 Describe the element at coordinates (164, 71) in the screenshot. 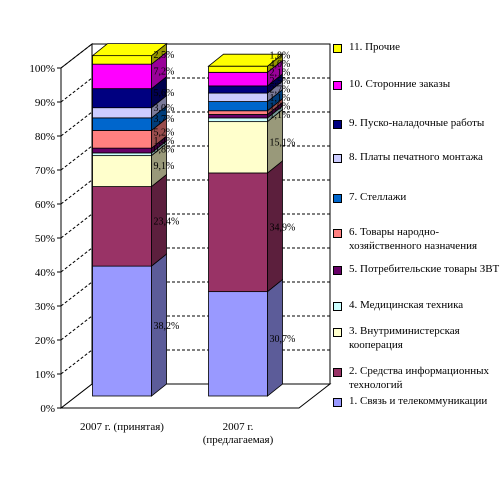

I see `data-label: 7,2%` at that location.